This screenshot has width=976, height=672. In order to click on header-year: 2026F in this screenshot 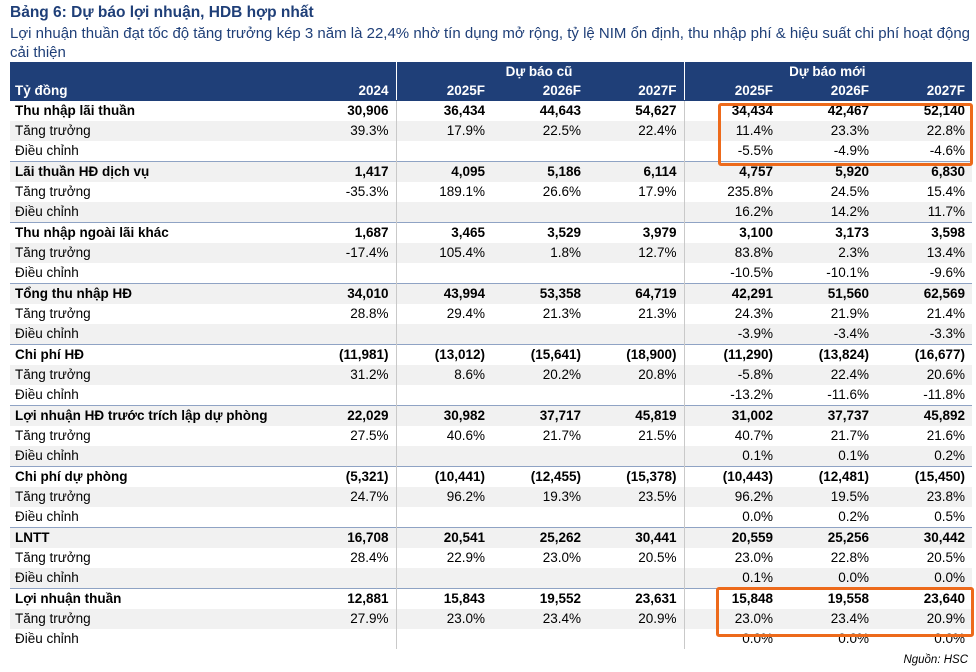, I will do `click(828, 91)`.